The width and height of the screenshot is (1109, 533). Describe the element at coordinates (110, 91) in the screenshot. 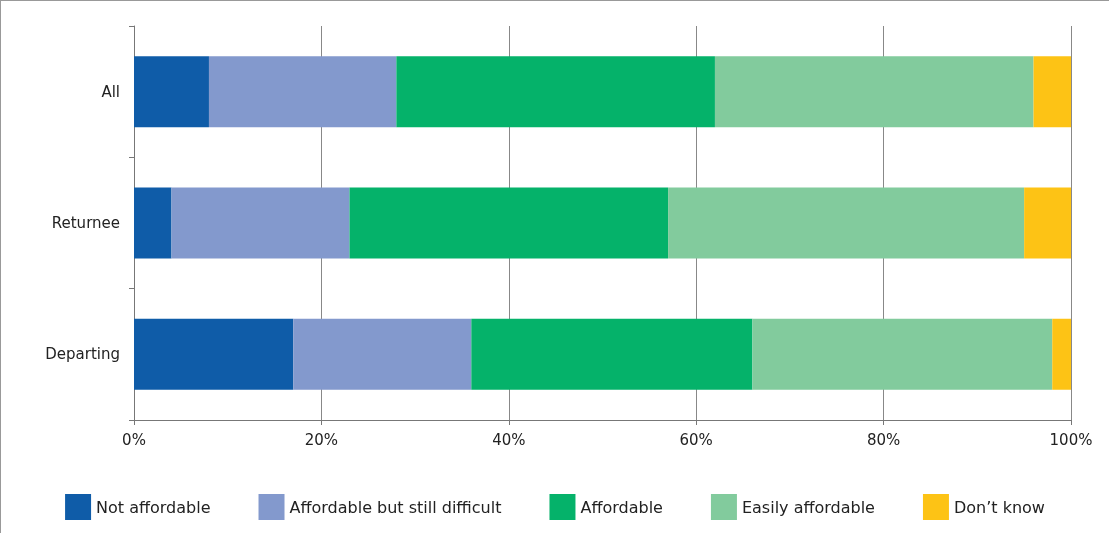

I see `y-tick-label: All` at that location.